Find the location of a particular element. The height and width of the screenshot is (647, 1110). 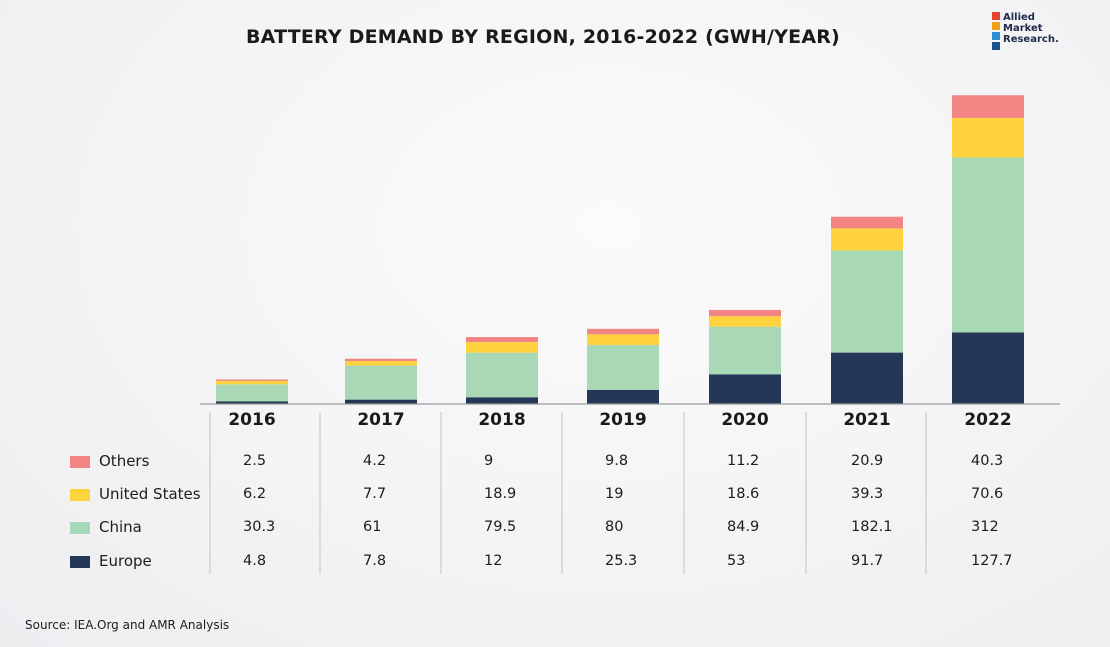

table-cell: 9 is located at coordinates (489, 461).